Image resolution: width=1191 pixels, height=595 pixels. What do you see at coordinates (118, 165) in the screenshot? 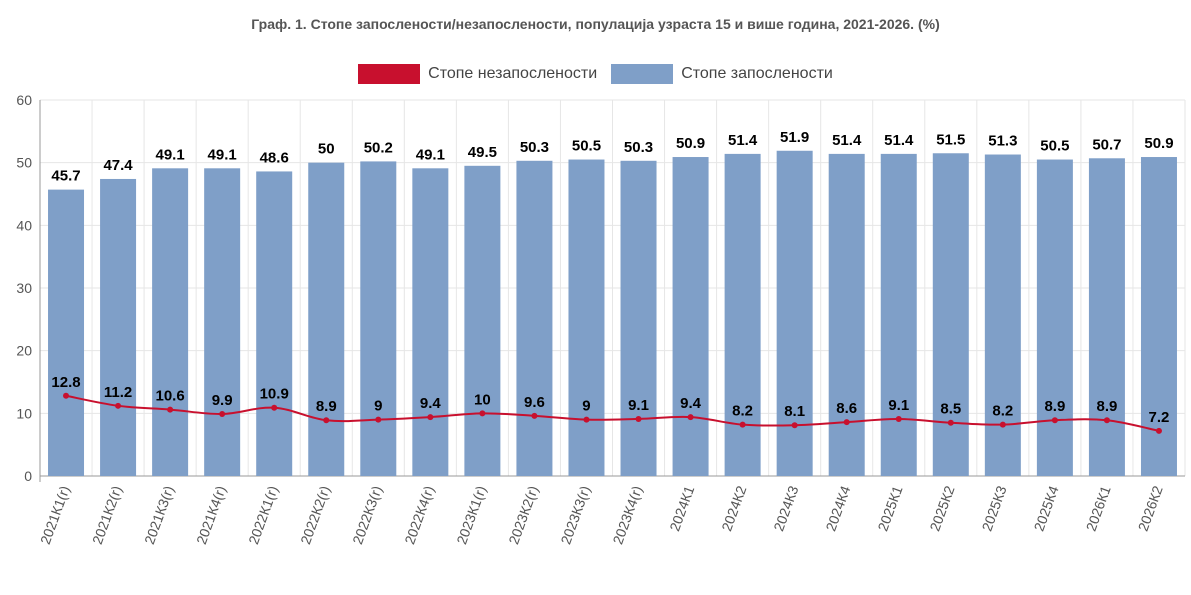
I see `bar-value-label: 47.4` at bounding box center [118, 165].